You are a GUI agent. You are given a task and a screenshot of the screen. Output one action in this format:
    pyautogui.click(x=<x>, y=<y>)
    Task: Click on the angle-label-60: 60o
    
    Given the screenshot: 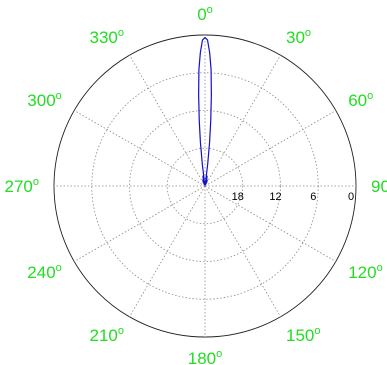 What is the action you would take?
    pyautogui.click(x=360, y=100)
    